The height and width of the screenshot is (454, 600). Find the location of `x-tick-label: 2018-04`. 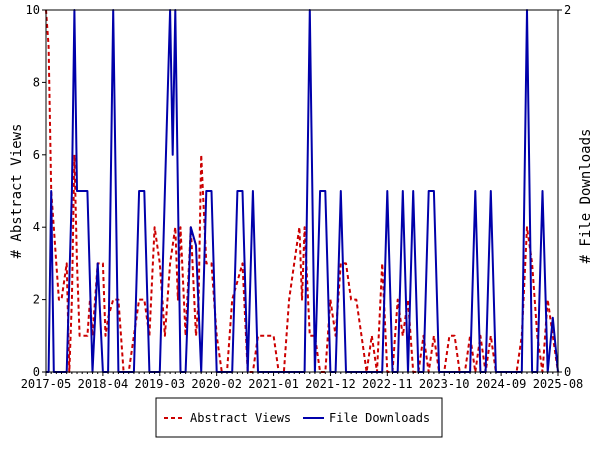

x-tick-label: 2018-04 is located at coordinates (103, 384).